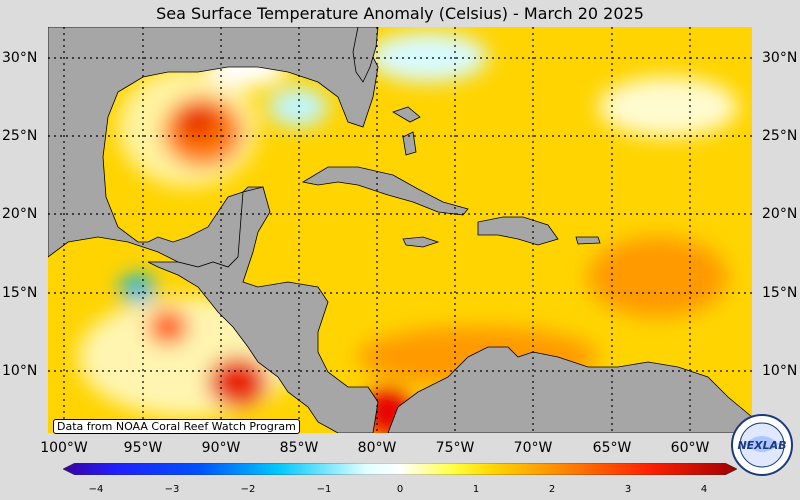 This screenshot has height=500, width=800. I want to click on colorbar-tick-neg3: −3, so click(172, 489).